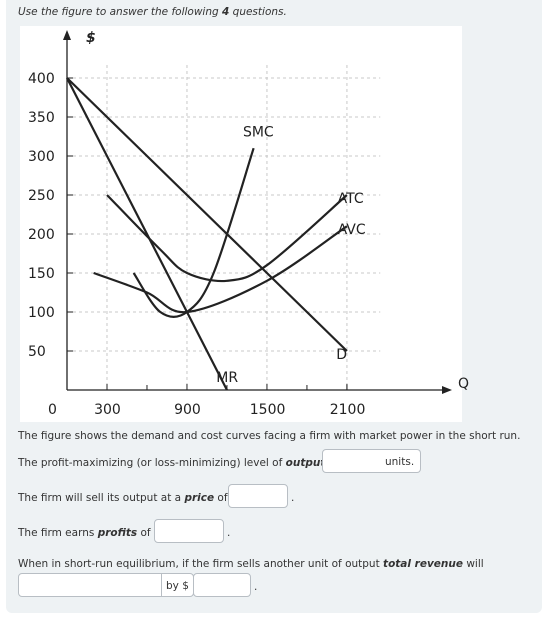  Describe the element at coordinates (189, 531) in the screenshot. I see `profits-input` at that location.